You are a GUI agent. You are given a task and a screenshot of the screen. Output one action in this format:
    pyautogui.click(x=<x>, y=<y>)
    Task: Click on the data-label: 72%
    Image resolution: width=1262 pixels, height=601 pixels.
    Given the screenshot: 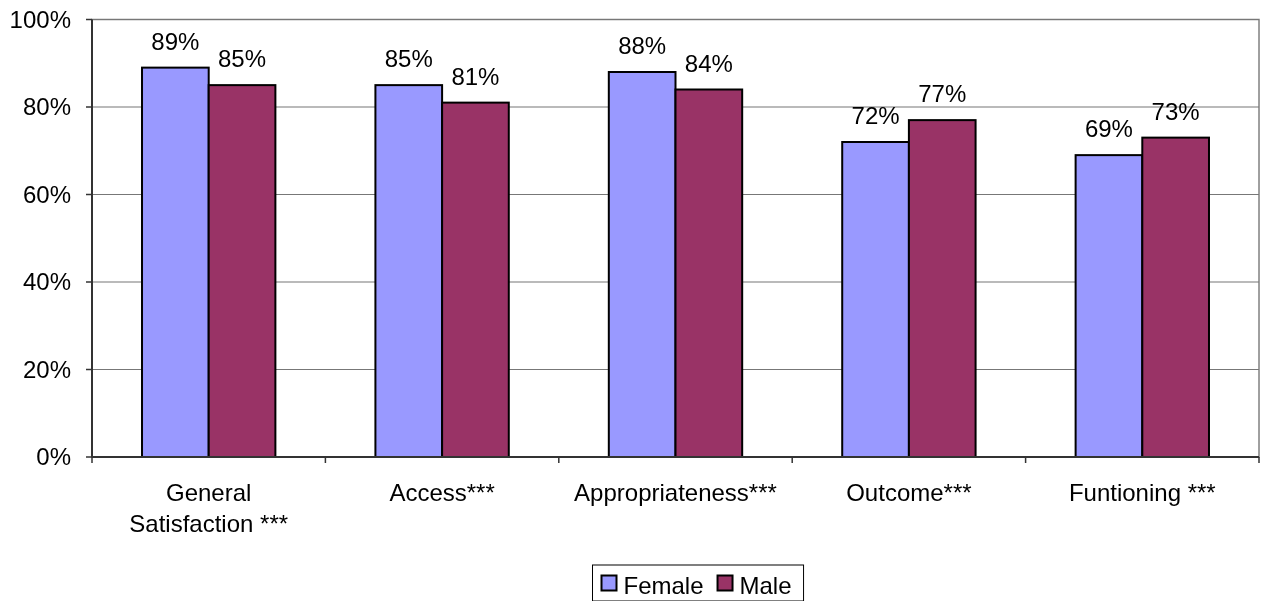 What is the action you would take?
    pyautogui.click(x=875, y=115)
    